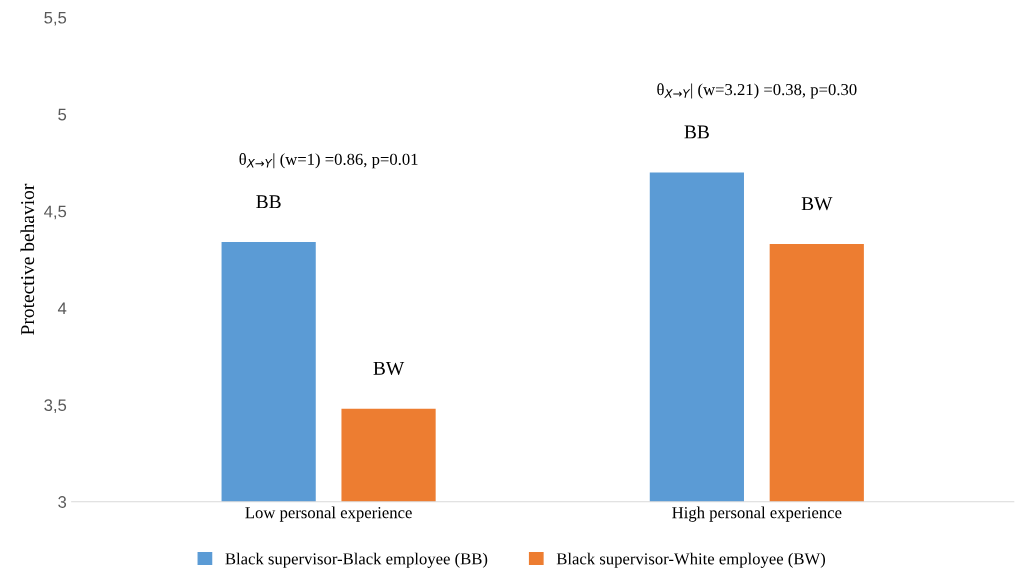  What do you see at coordinates (62, 502) in the screenshot?
I see `y-tick-label: 3` at bounding box center [62, 502].